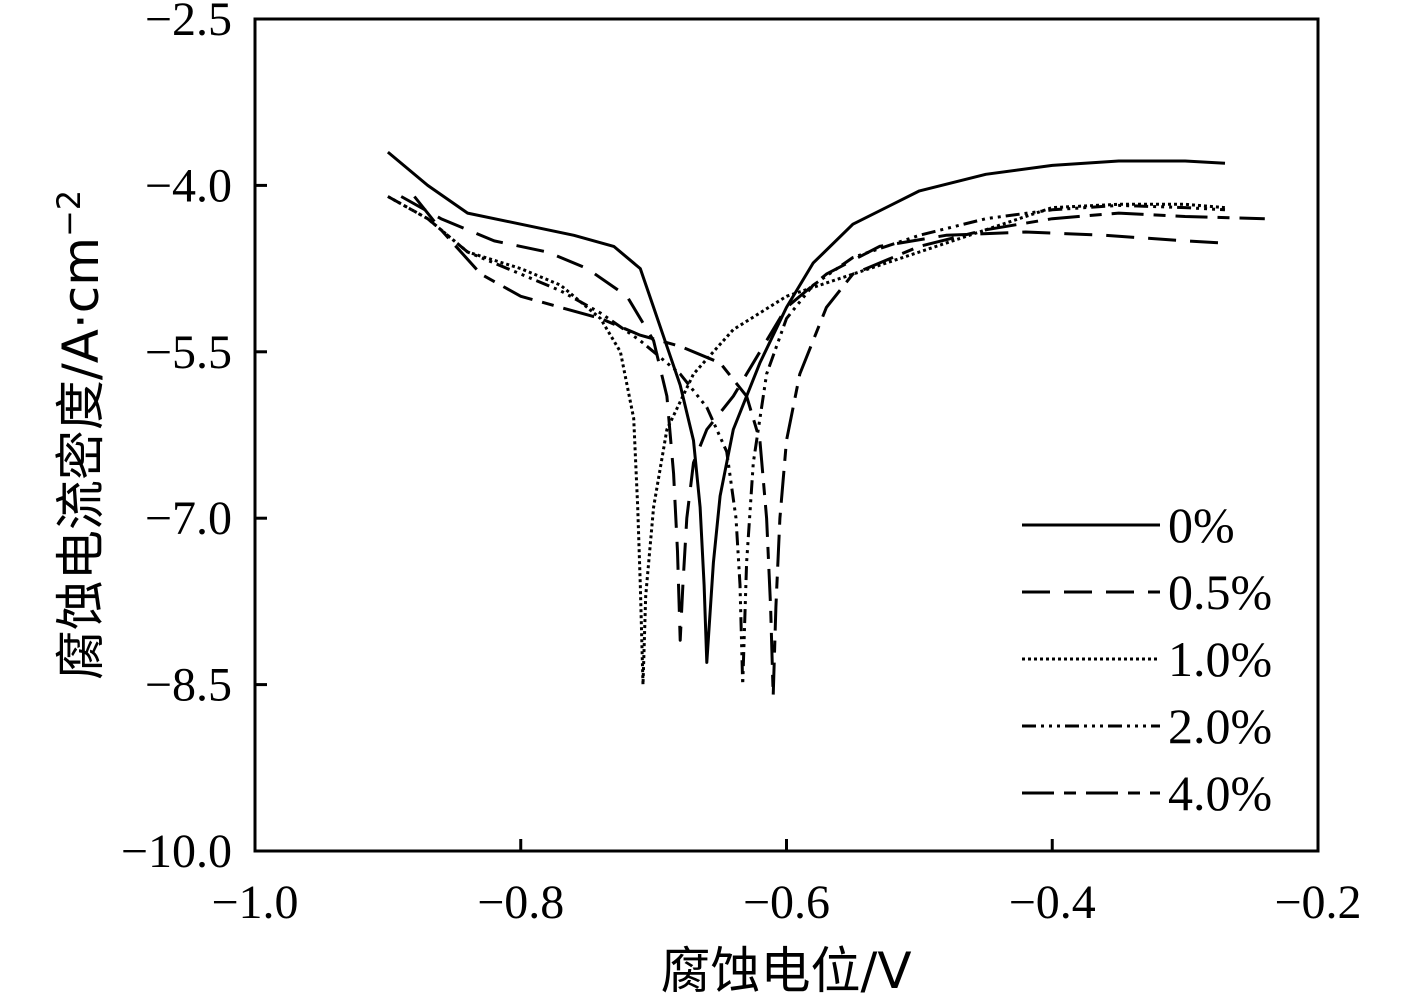 The width and height of the screenshot is (1417, 996). What do you see at coordinates (1201, 525) in the screenshot?
I see `legend-label-0: 0%` at bounding box center [1201, 525].